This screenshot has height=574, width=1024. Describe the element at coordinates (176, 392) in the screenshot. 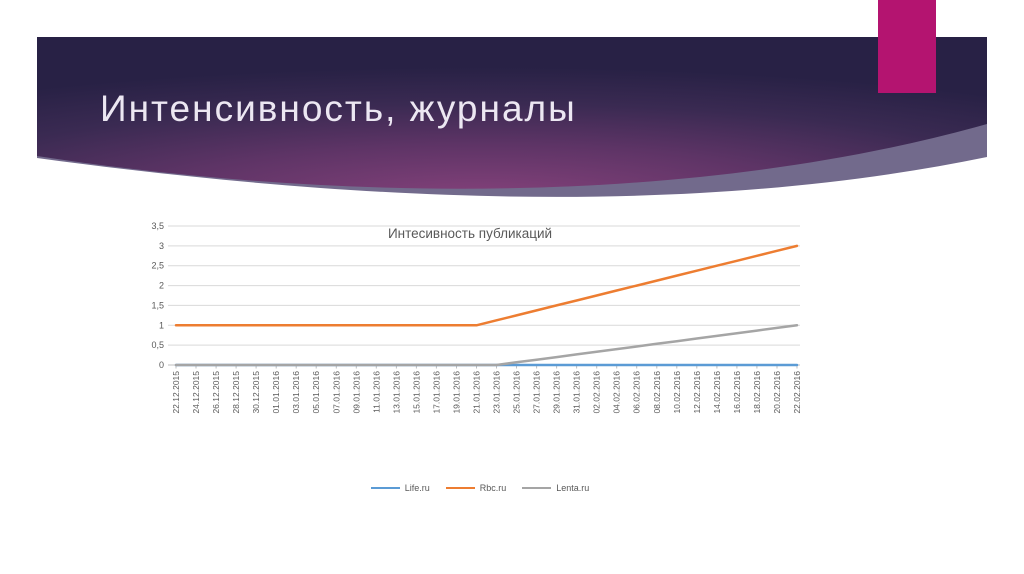

I see `svg-text: 22.12.2015` at that location.